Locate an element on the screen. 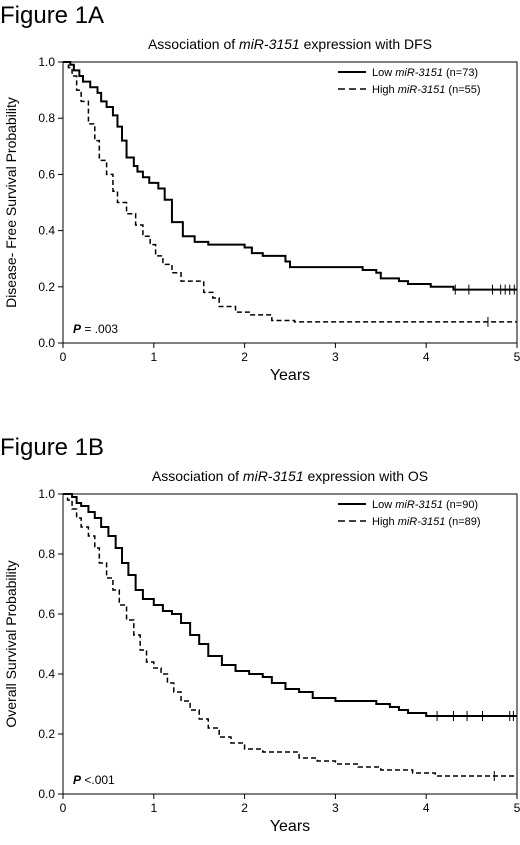 Image resolution: width=520 pixels, height=845 pixels. legend-label: High miR-3151 (n=89) is located at coordinates (426, 522).